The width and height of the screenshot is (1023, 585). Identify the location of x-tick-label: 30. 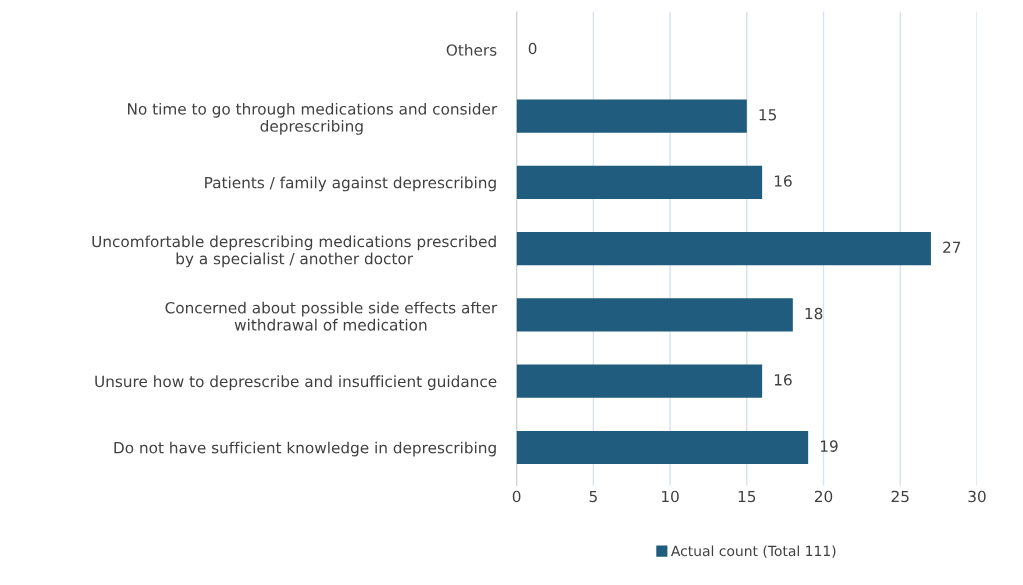
(977, 496).